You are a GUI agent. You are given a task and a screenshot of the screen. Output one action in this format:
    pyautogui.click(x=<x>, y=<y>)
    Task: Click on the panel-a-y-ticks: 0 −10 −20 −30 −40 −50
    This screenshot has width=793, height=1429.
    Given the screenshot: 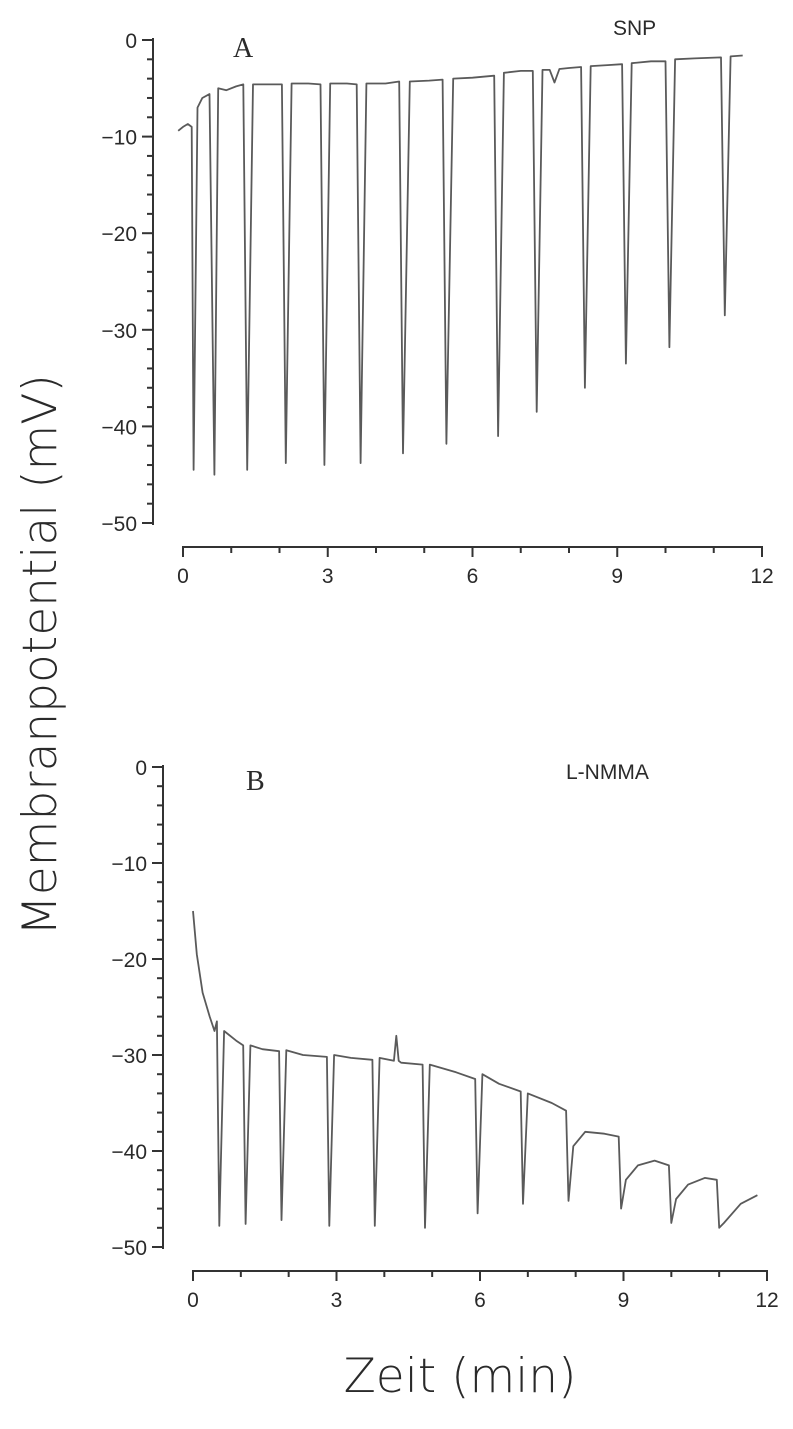 What is the action you would take?
    pyautogui.click(x=127, y=283)
    